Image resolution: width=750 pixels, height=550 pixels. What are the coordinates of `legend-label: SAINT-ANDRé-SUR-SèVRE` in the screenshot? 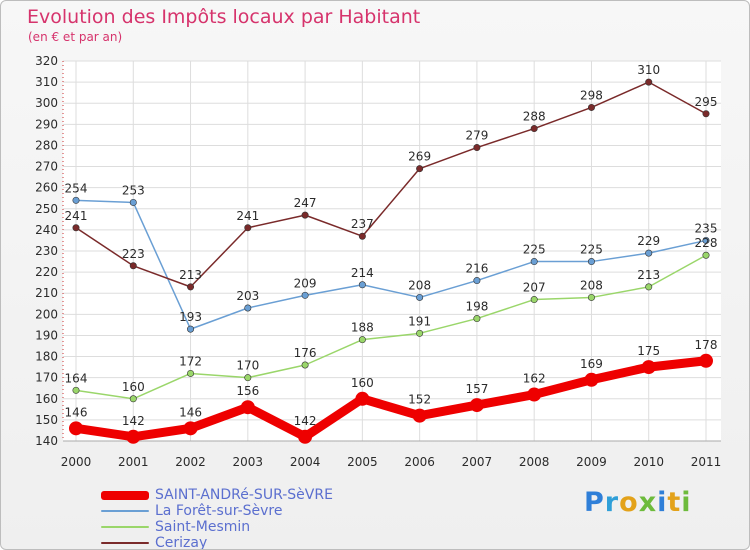 It's located at (244, 495).